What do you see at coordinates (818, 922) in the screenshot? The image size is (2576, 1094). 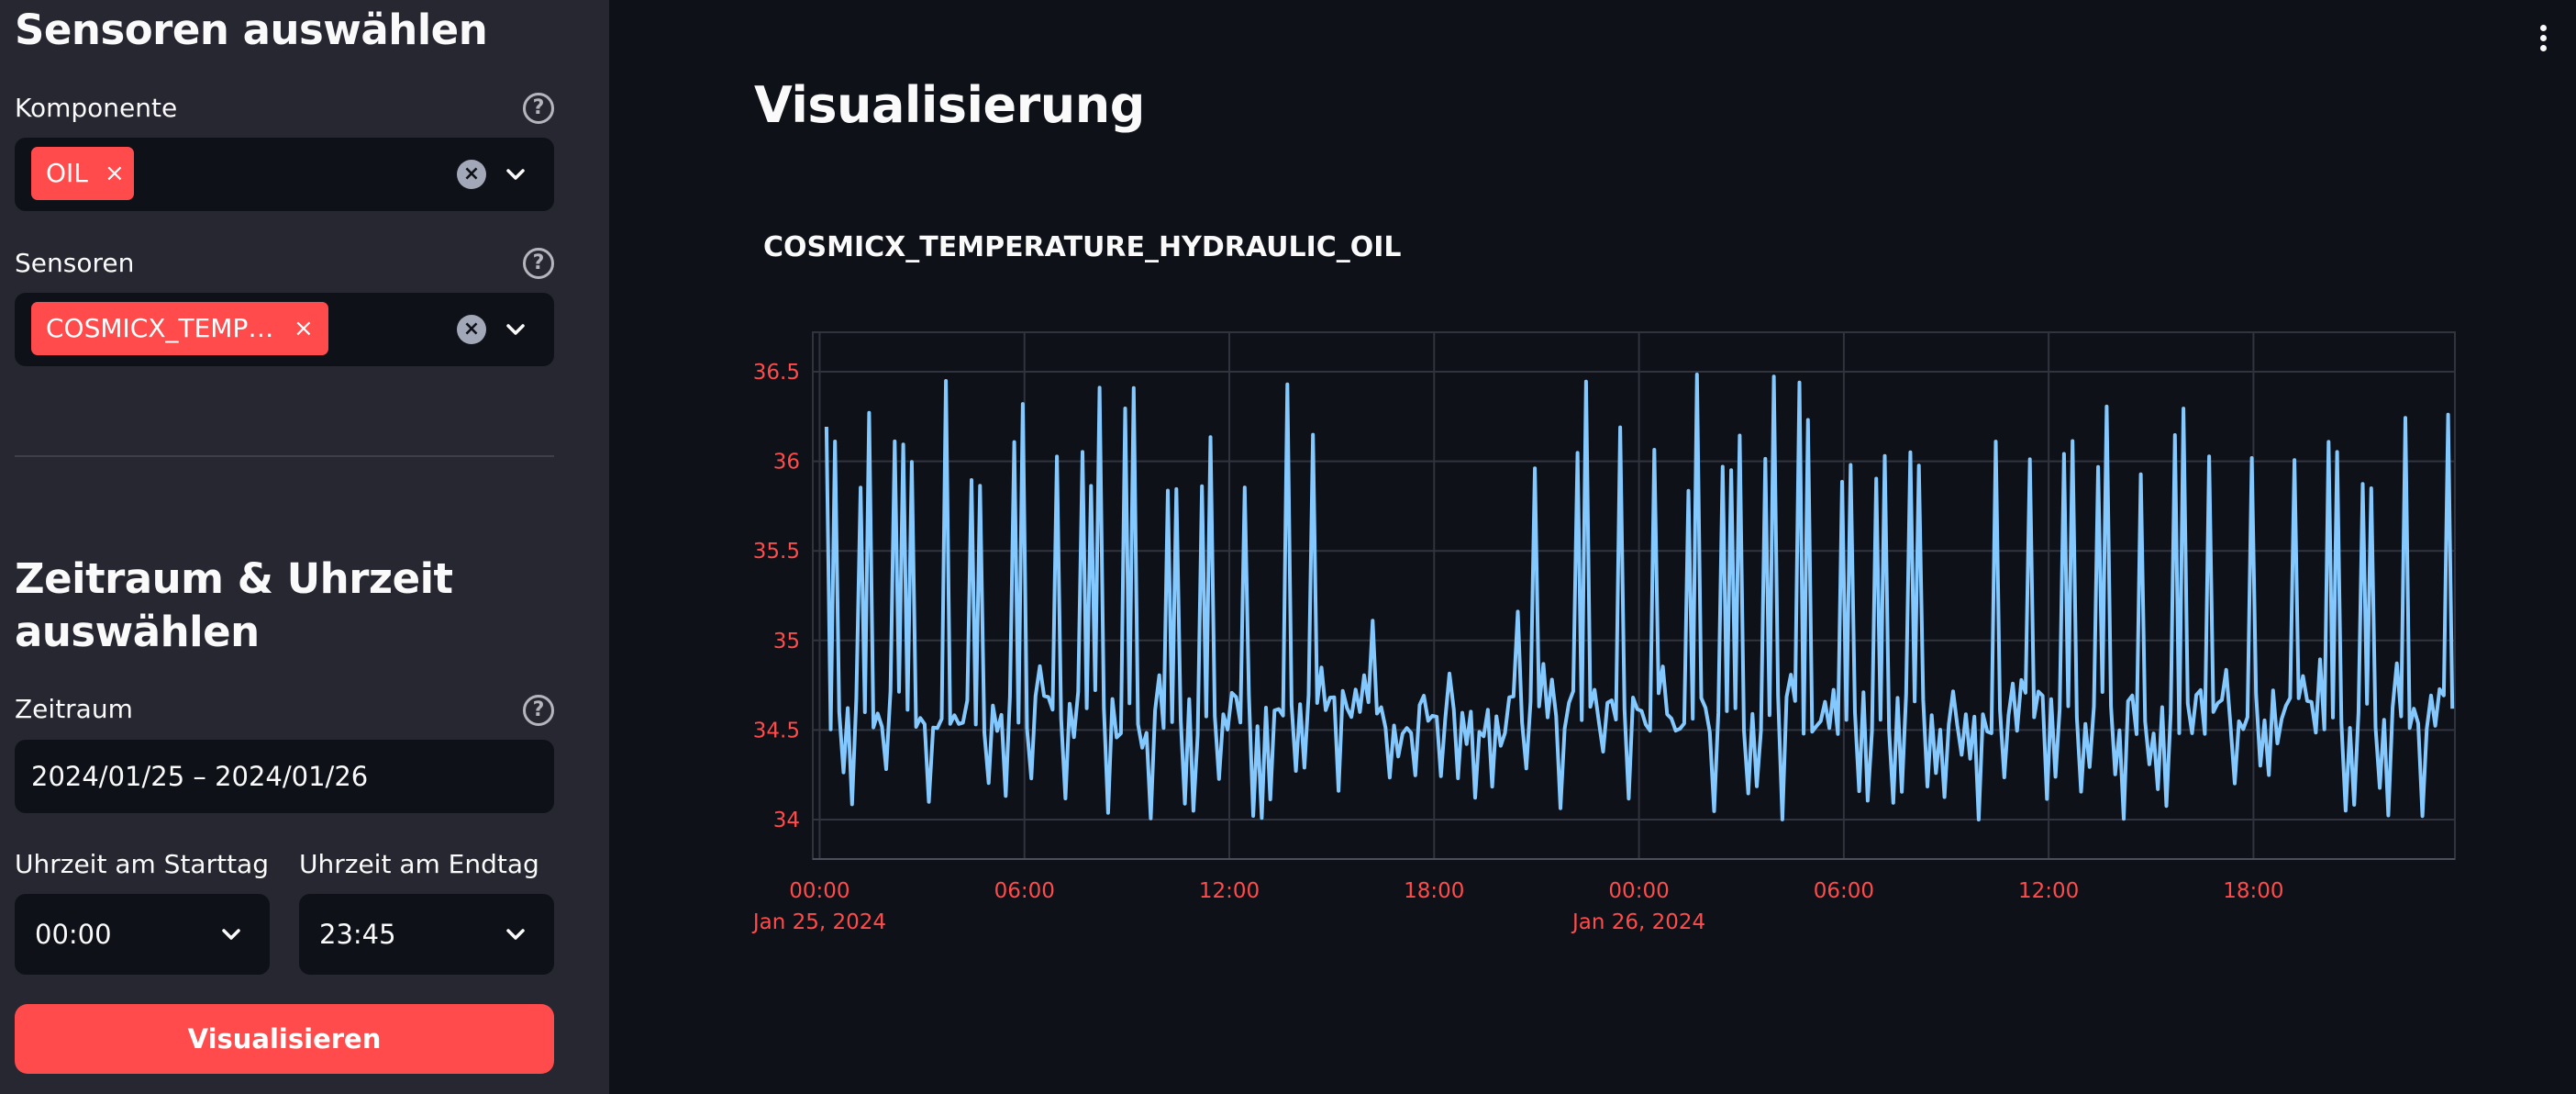 I see `x-tick-date-label: Jan 25, 2024` at bounding box center [818, 922].